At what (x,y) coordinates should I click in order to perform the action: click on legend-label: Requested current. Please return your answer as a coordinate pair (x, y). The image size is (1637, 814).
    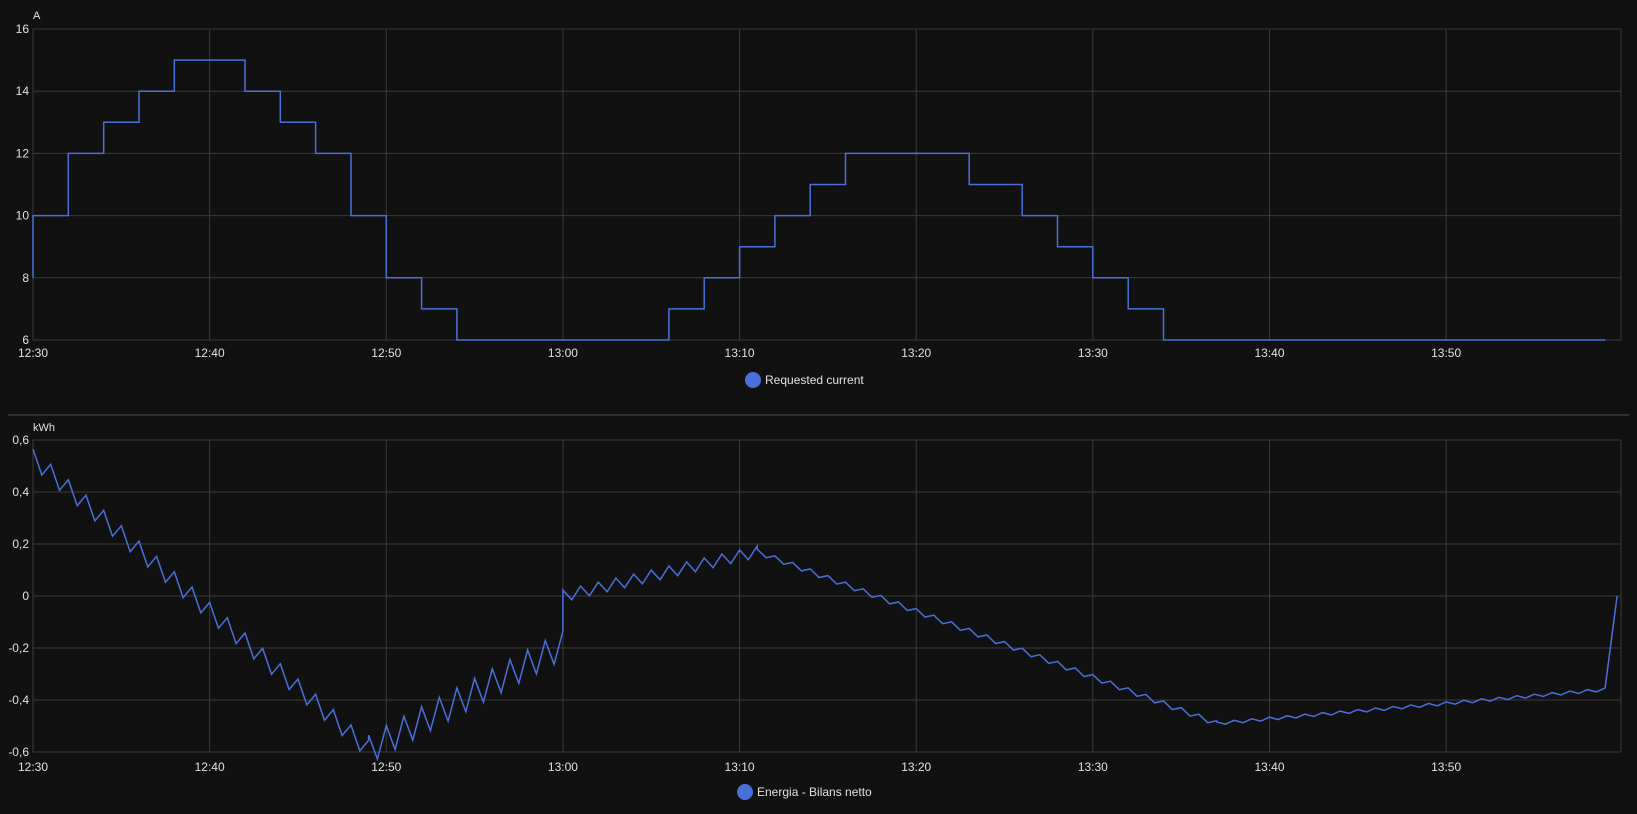
    Looking at the image, I should click on (814, 380).